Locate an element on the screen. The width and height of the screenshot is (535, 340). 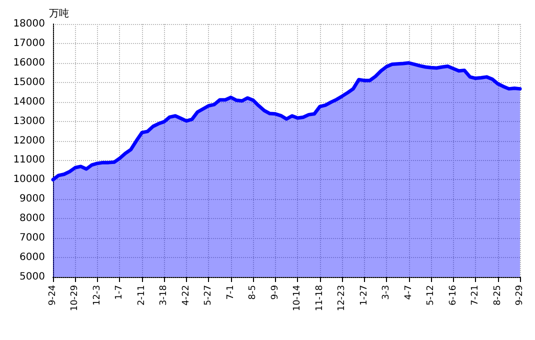
x-tick-label: 3-3 is located at coordinates (387, 292).